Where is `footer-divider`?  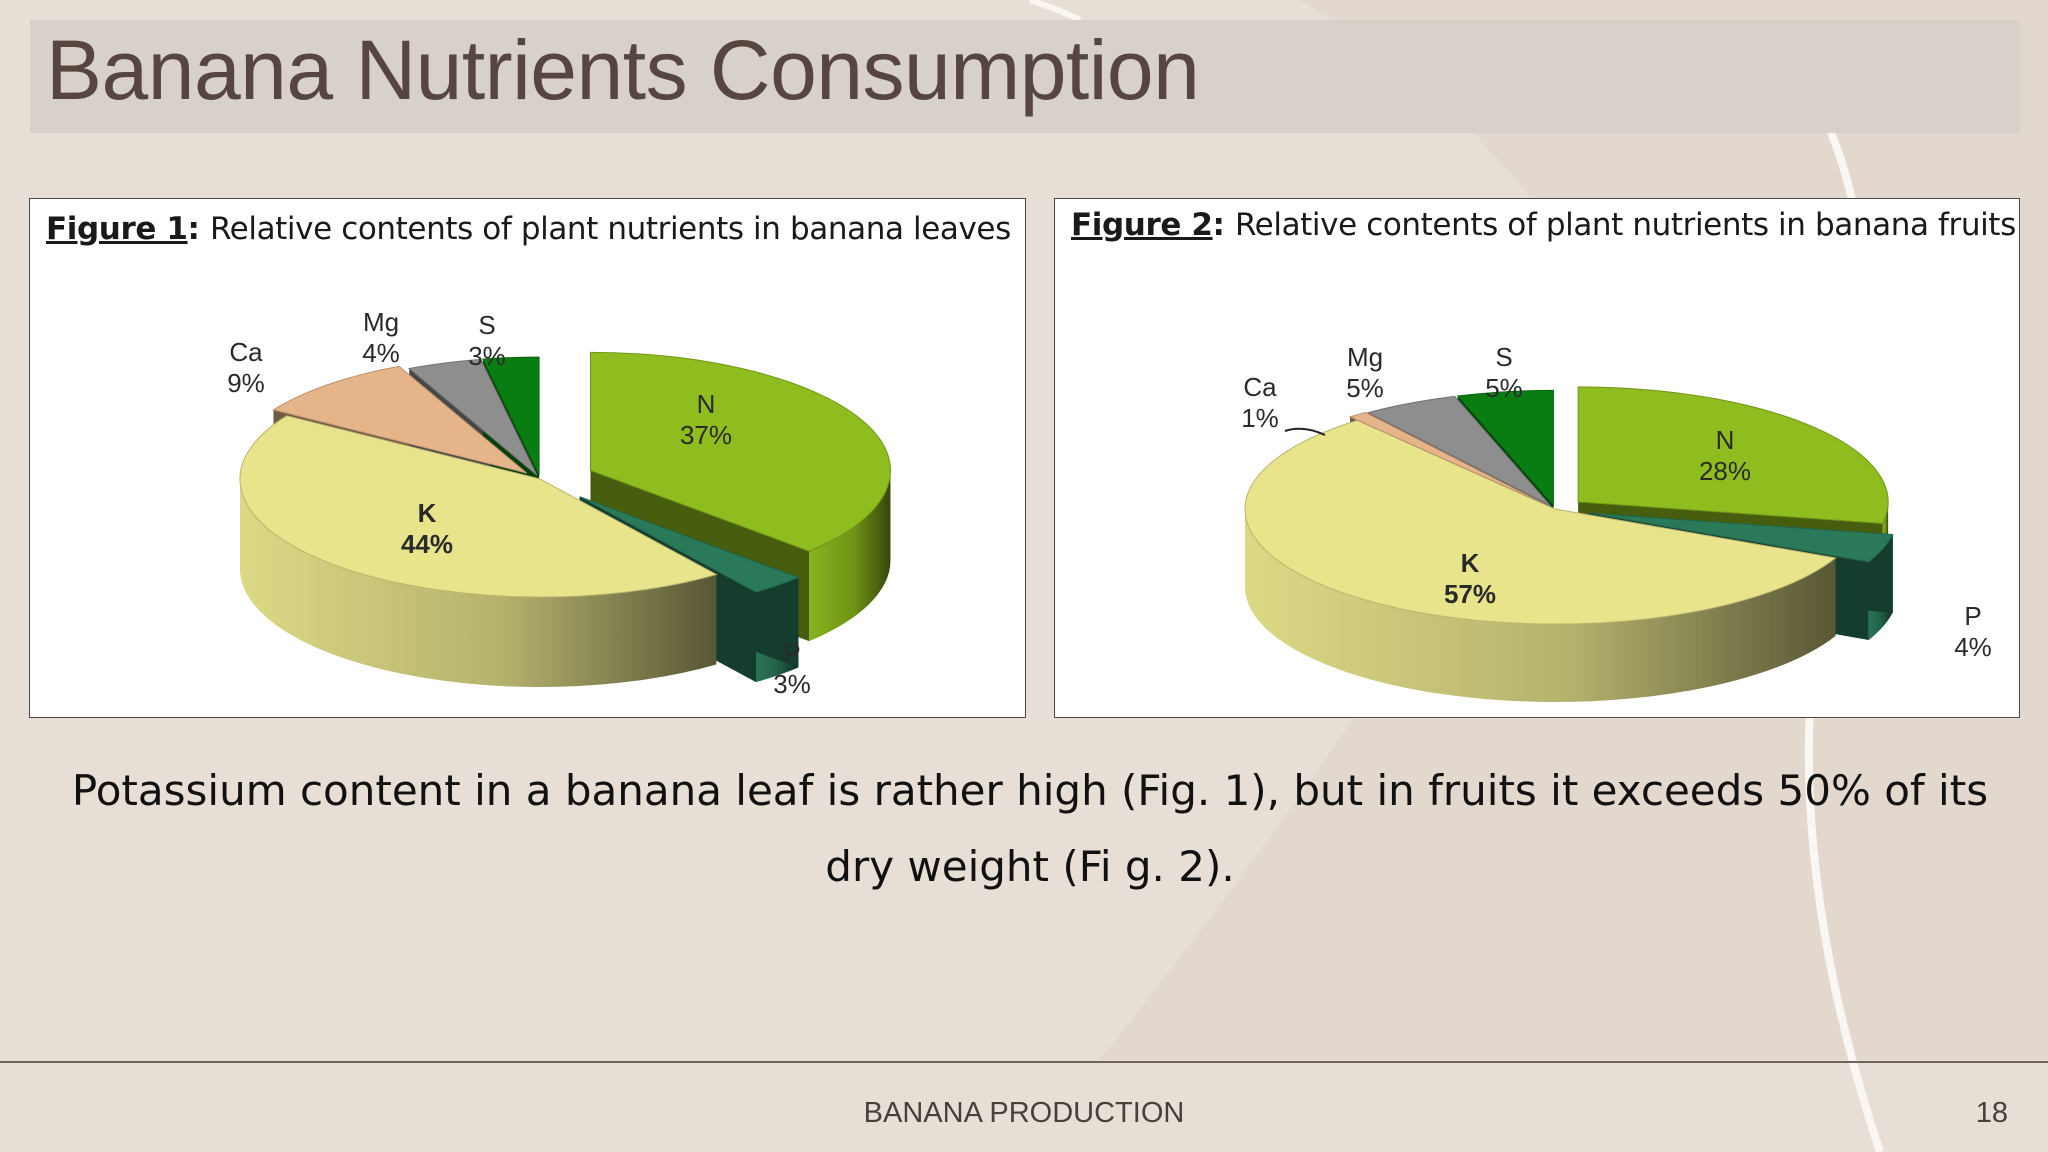
footer-divider is located at coordinates (1024, 1062).